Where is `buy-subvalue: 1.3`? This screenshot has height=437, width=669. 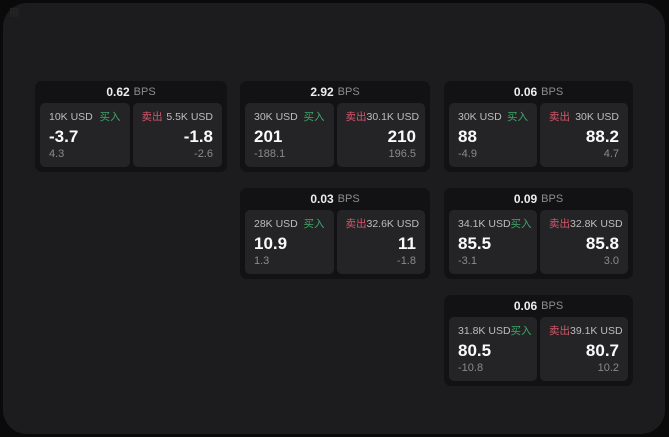 buy-subvalue: 1.3 is located at coordinates (262, 261).